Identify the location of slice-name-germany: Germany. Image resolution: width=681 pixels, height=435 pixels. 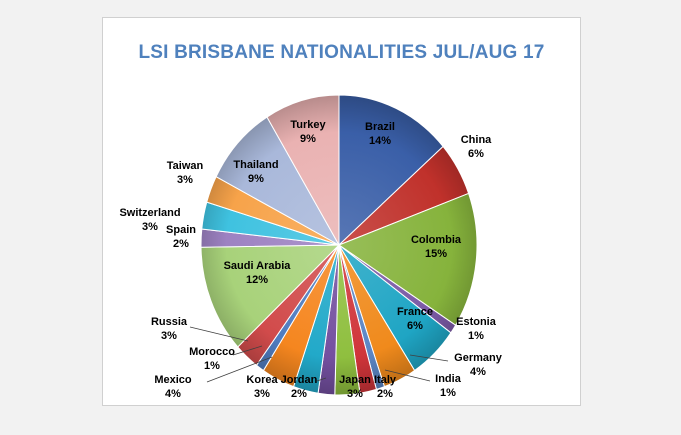
(478, 358).